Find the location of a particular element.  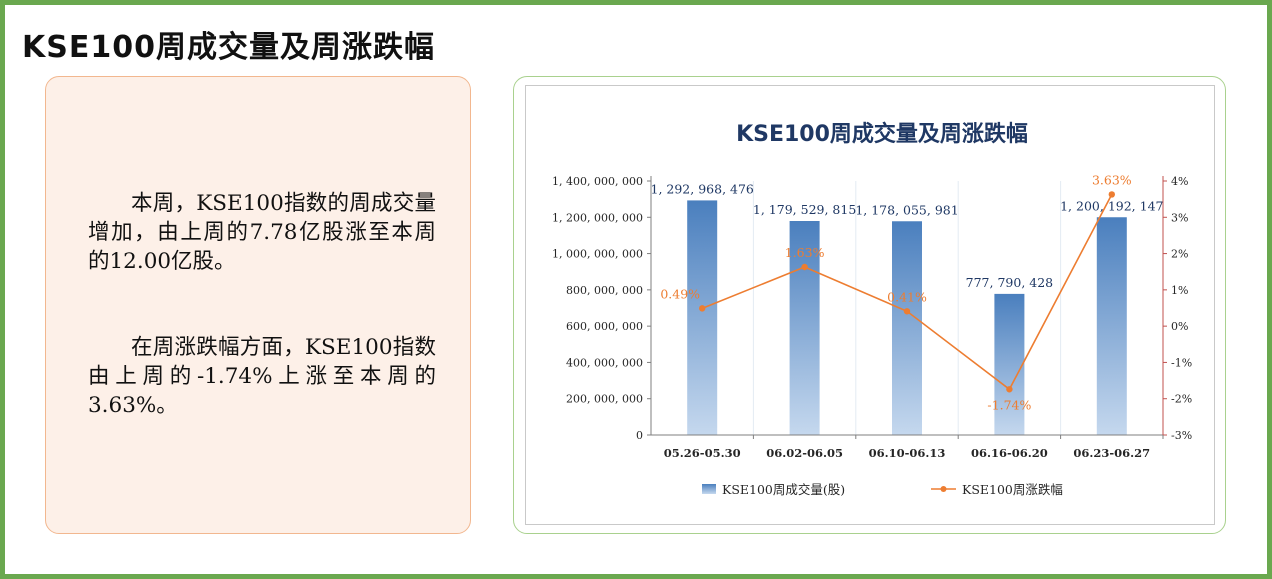

legend-bar-swatch is located at coordinates (709, 489).